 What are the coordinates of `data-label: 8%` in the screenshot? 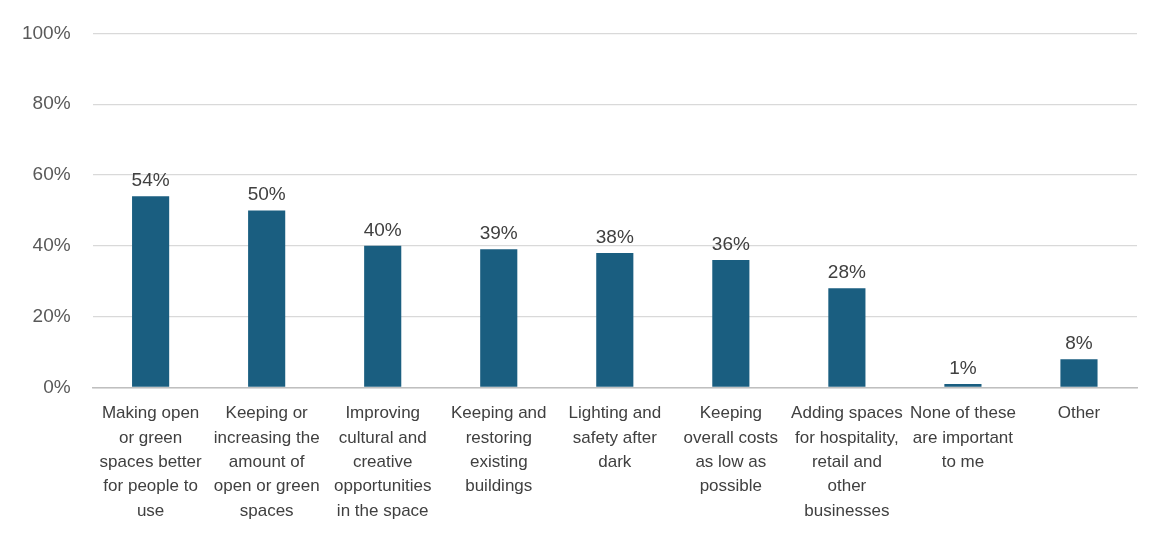 It's located at (1079, 342).